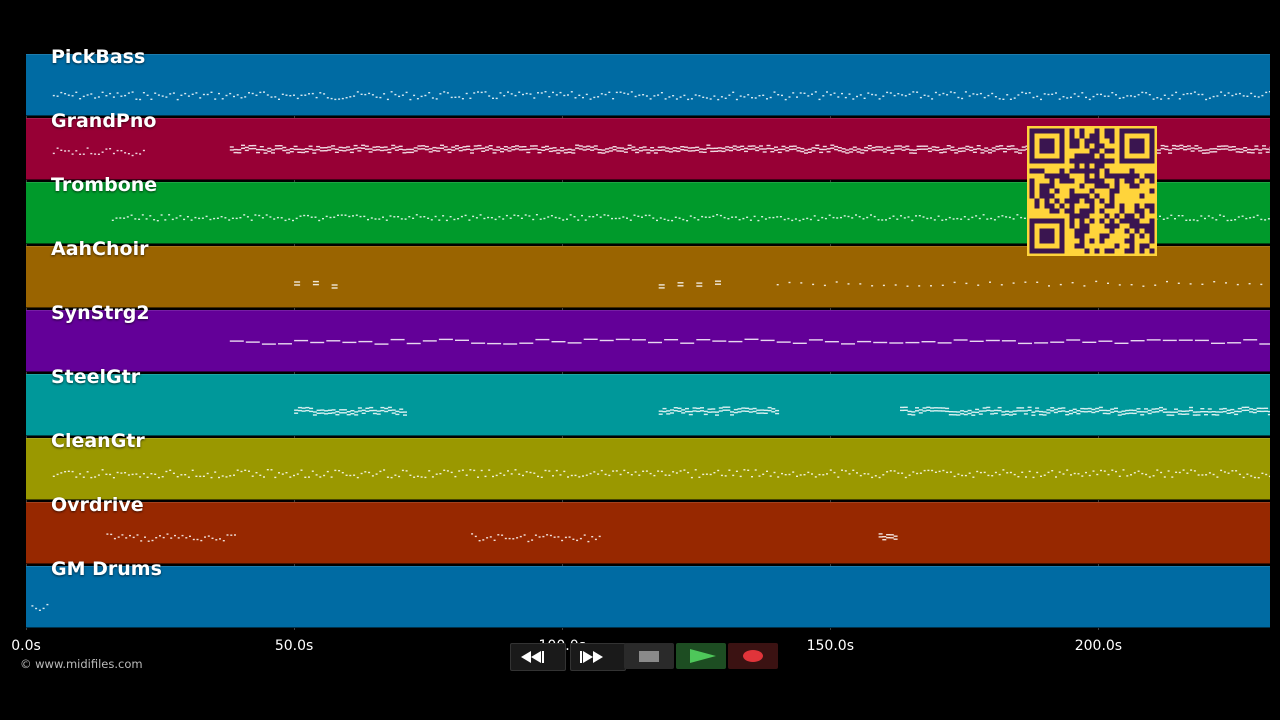 The width and height of the screenshot is (1280, 720). What do you see at coordinates (701, 656) in the screenshot?
I see `play-button` at bounding box center [701, 656].